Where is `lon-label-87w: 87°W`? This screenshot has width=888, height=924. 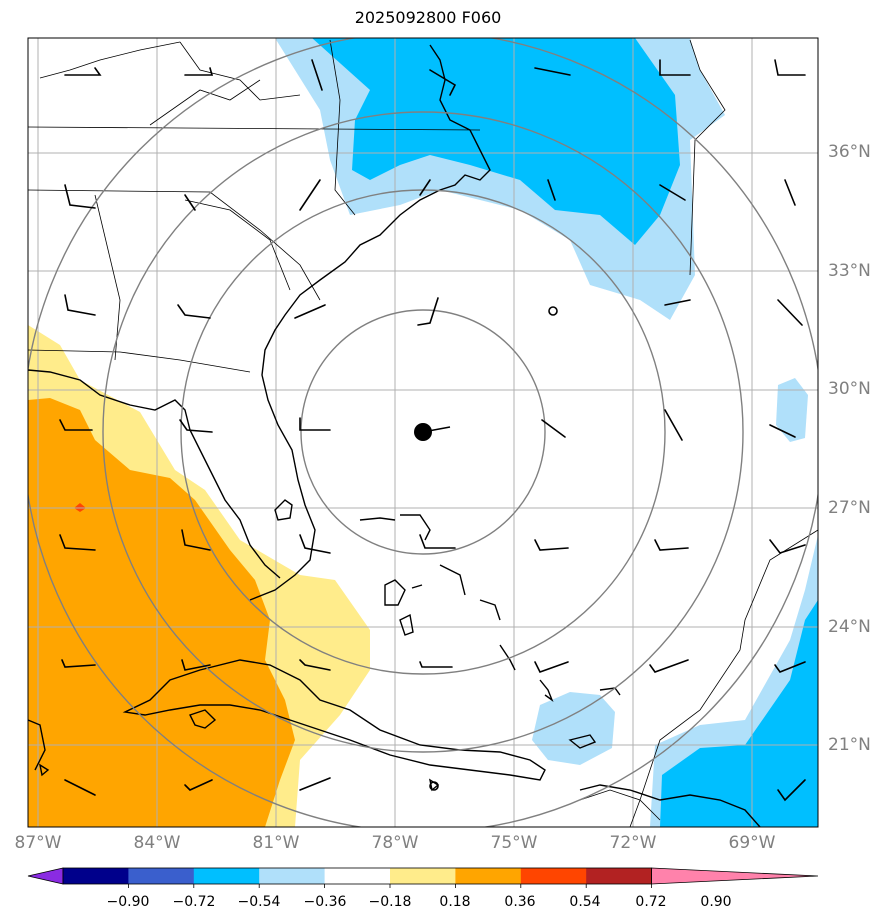
lon-label-87w: 87°W is located at coordinates (38, 843).